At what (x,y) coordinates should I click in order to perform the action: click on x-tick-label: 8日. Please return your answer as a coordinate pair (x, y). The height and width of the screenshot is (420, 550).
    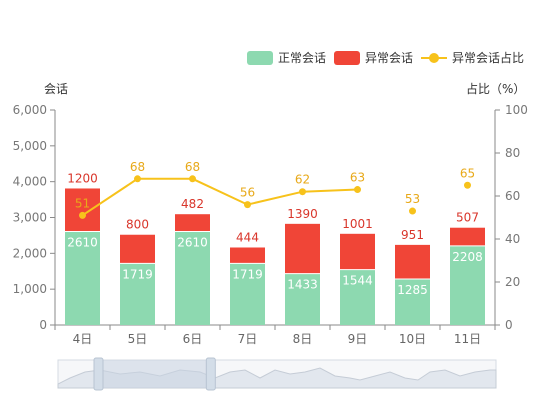
    Looking at the image, I should click on (303, 339).